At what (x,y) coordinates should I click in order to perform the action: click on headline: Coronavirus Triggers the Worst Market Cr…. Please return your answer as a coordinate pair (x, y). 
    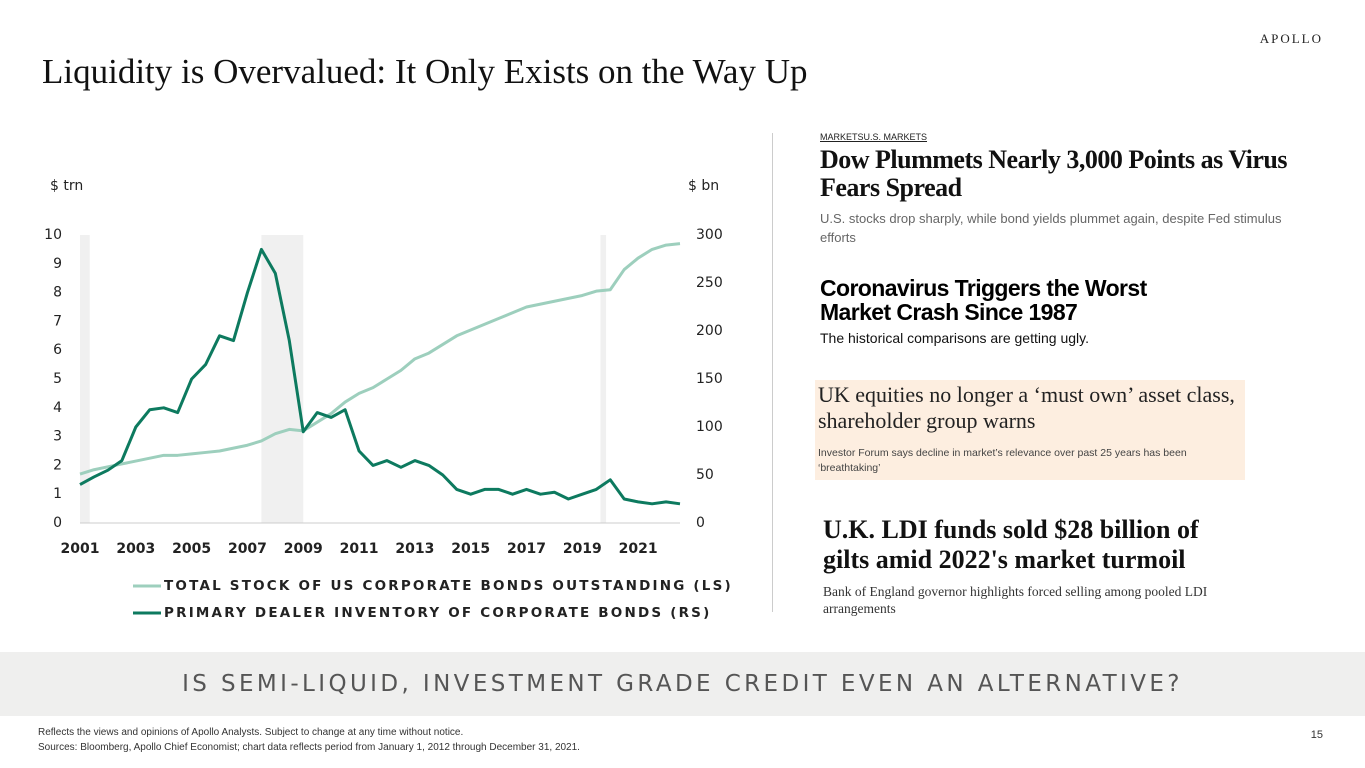
    Looking at the image, I should click on (983, 300).